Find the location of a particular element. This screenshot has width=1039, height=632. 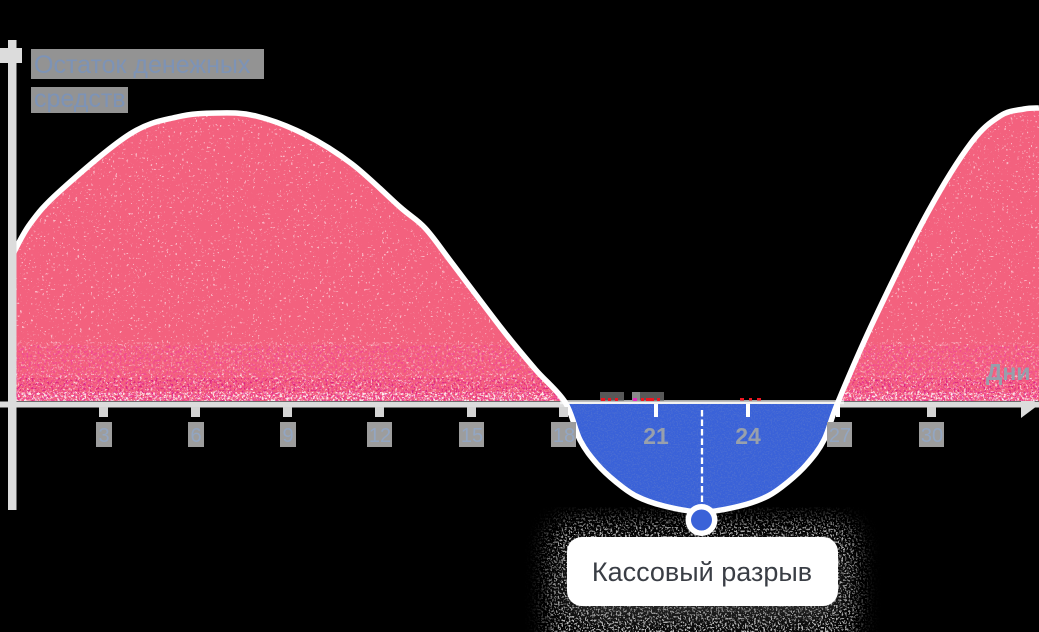

svg-text: 15 is located at coordinates (472, 436).